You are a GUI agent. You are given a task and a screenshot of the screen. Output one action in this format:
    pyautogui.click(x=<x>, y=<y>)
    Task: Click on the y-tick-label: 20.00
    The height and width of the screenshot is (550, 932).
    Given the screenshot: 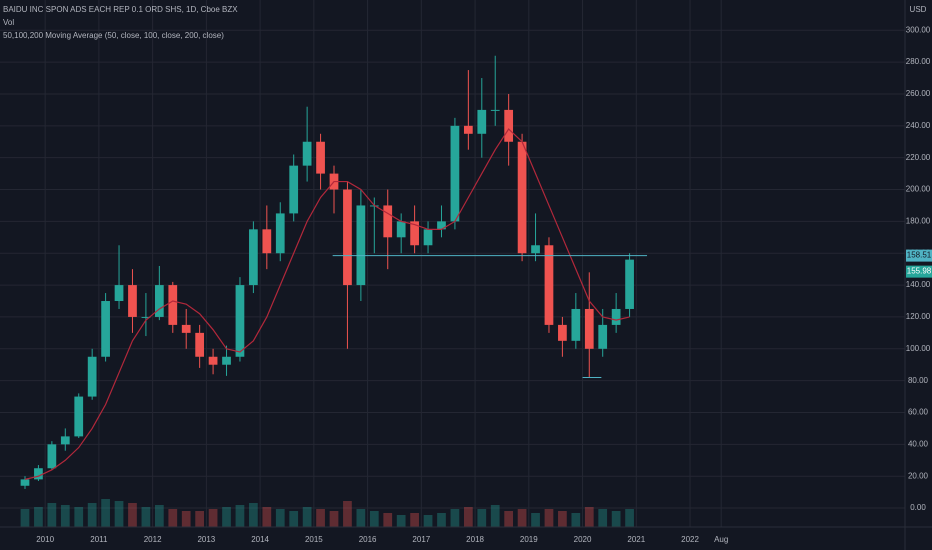 What is the action you would take?
    pyautogui.click(x=918, y=475)
    